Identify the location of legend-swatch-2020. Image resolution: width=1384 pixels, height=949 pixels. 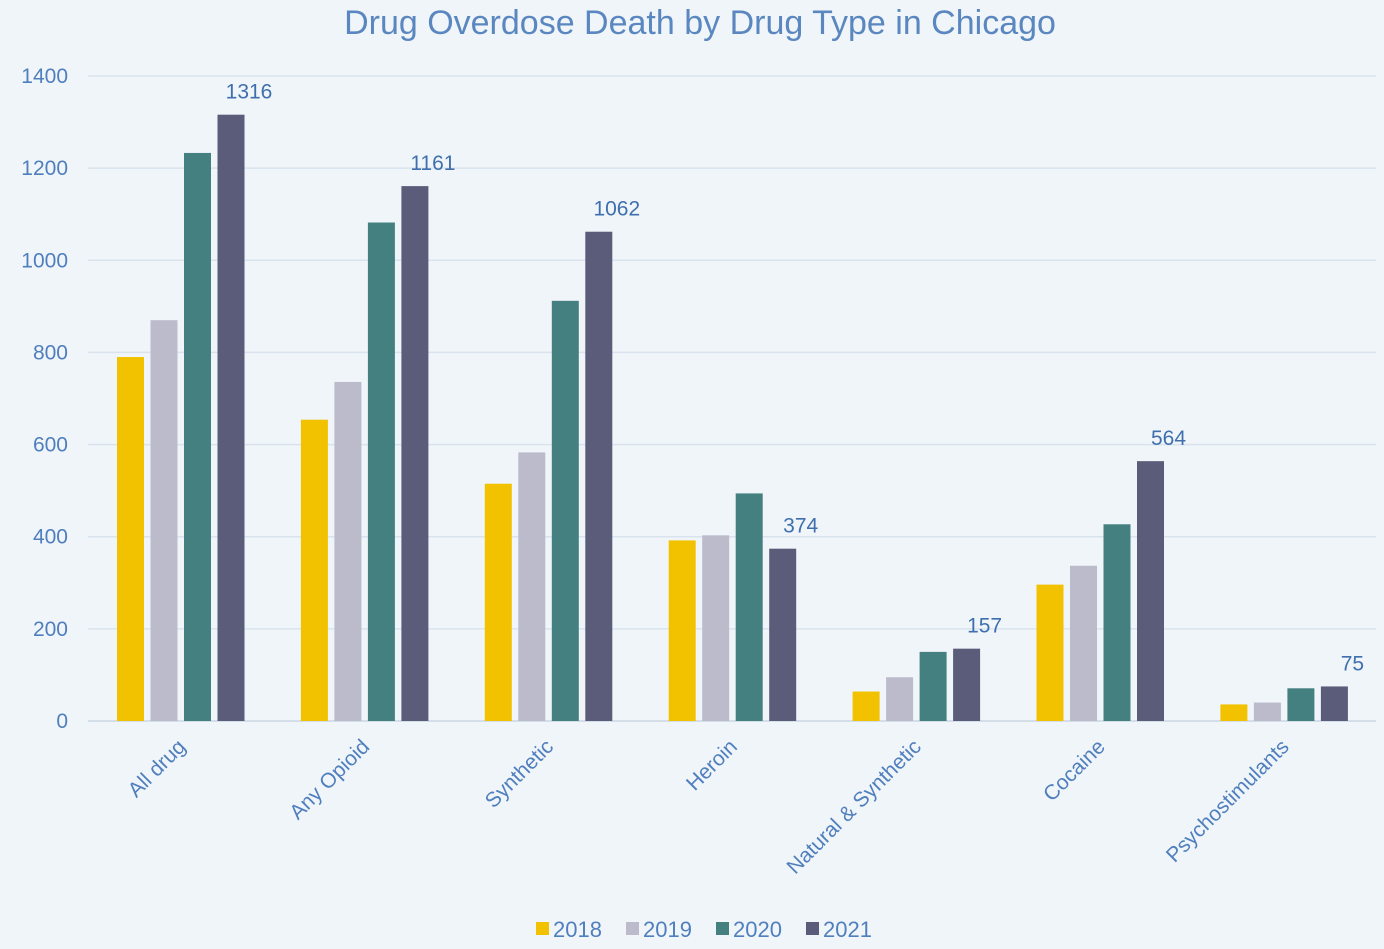
(722, 928).